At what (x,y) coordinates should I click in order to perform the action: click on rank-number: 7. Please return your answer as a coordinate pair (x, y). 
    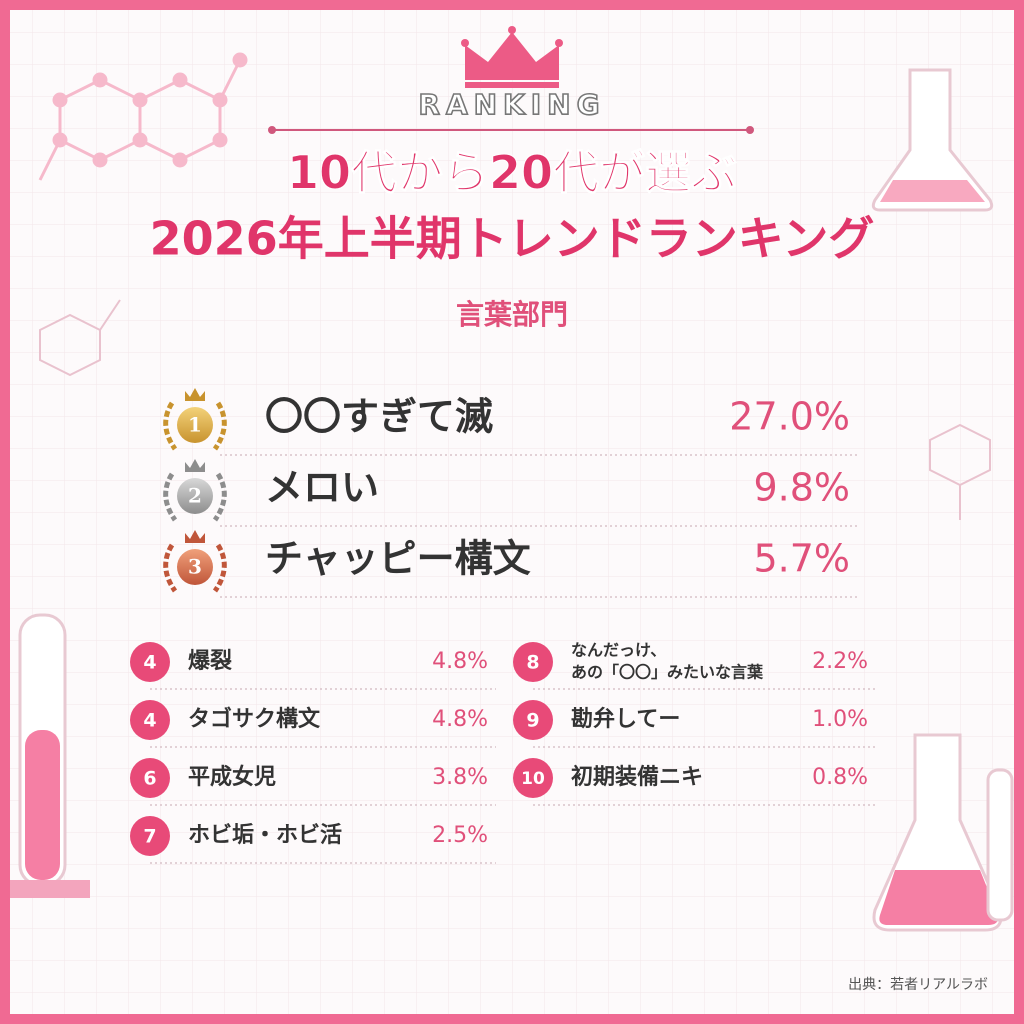
    Looking at the image, I should click on (149, 837).